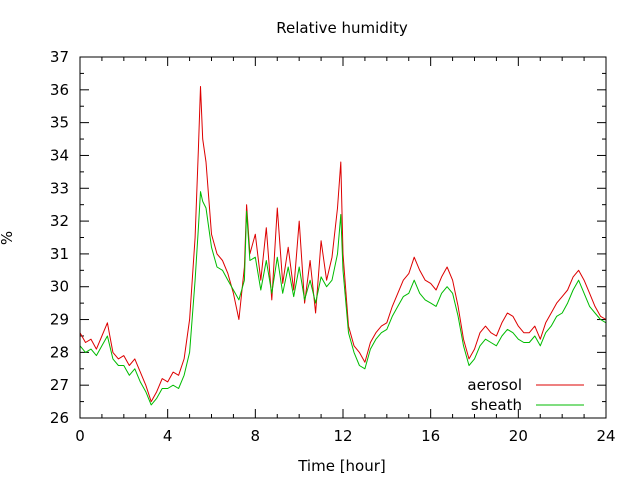 Image resolution: width=640 pixels, height=480 pixels. Describe the element at coordinates (59, 57) in the screenshot. I see `y-tick-label: 37` at that location.